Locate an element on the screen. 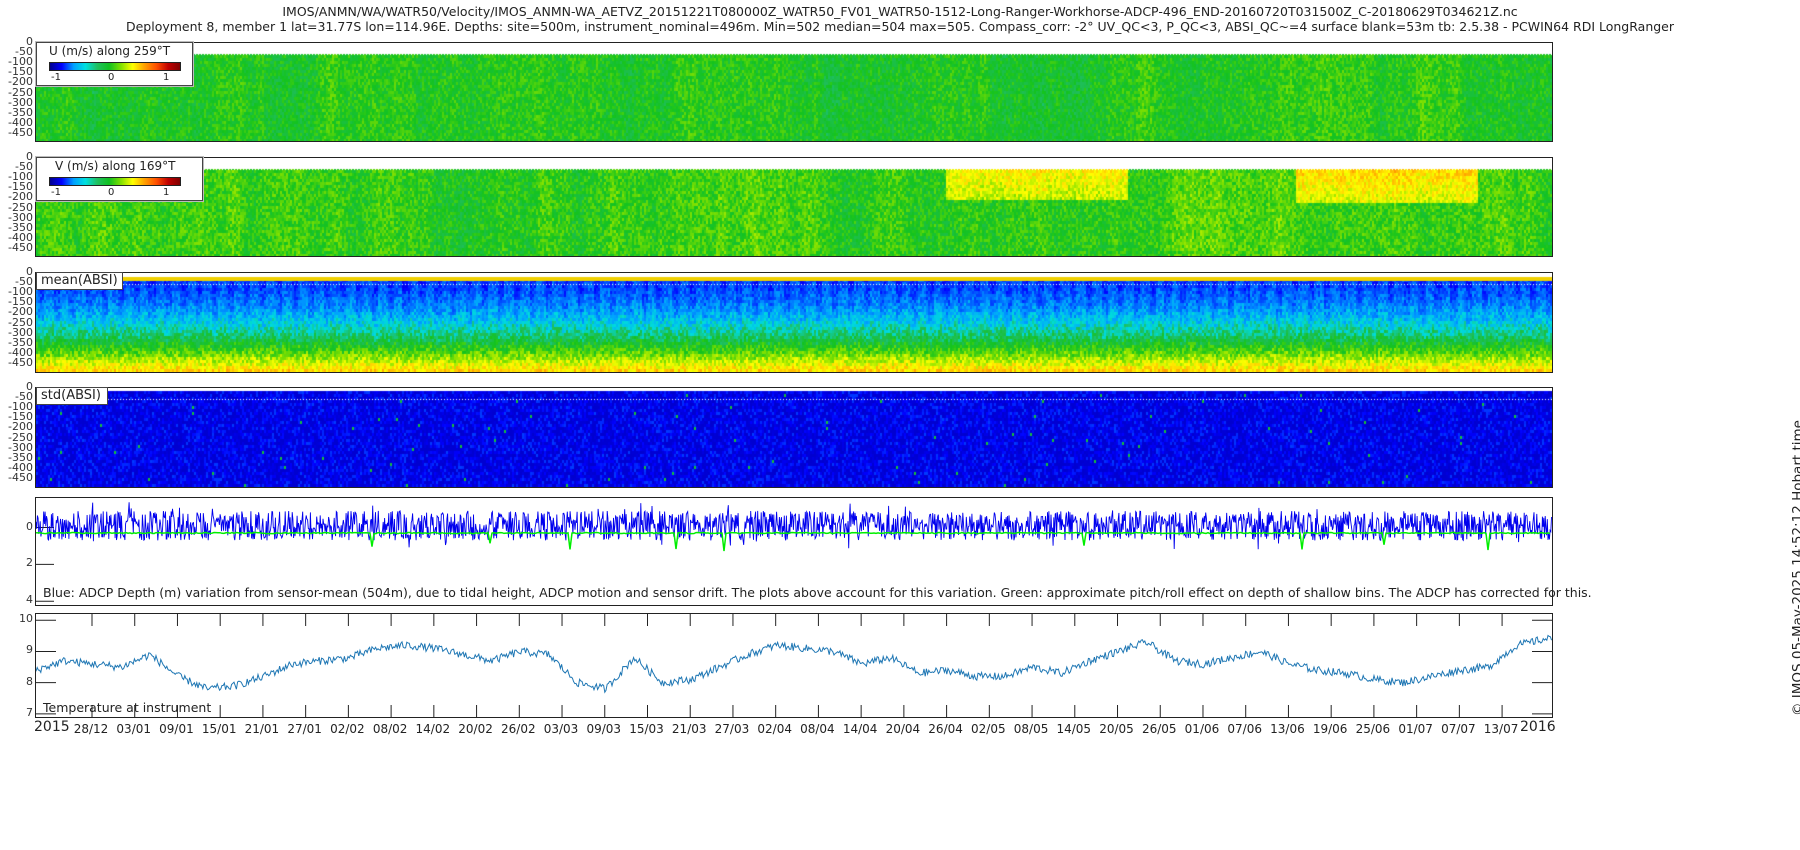  u-legend-title: U (m/s) along 259°T is located at coordinates (110, 51).